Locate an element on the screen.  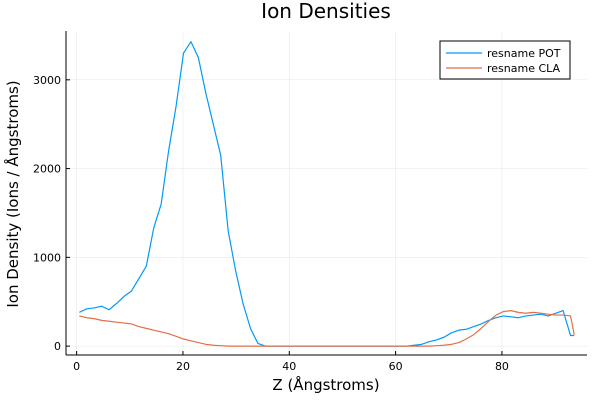
chart-title: Ion Densities is located at coordinates (326, 11).